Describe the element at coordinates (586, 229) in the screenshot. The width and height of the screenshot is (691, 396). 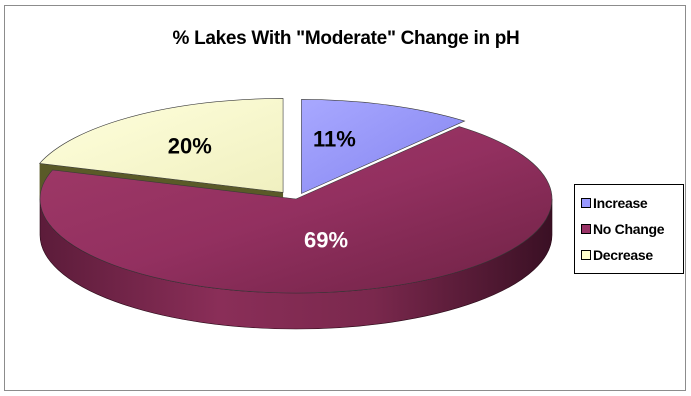
I see `legend-swatch-nochange` at that location.